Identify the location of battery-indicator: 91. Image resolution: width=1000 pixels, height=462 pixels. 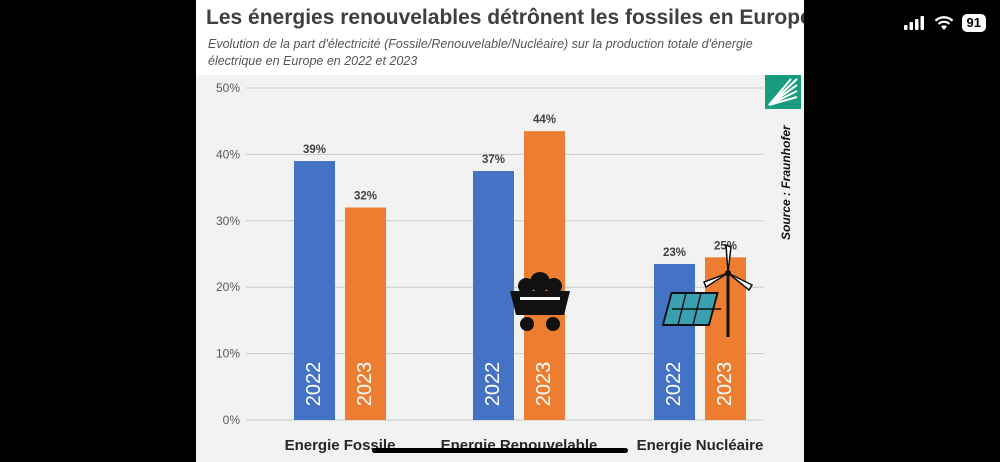
(973, 23).